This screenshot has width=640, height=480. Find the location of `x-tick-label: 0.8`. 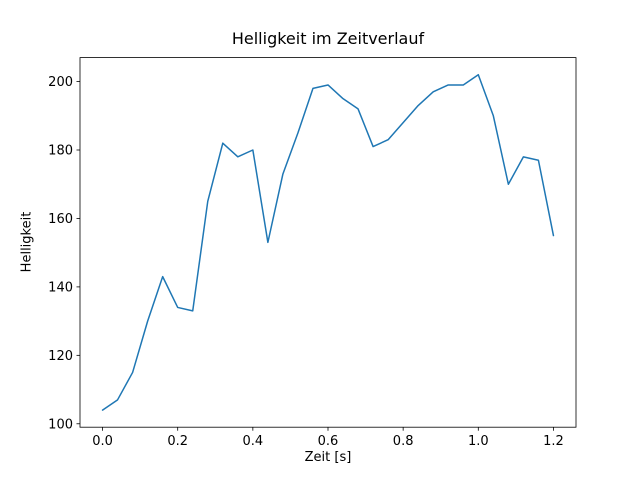

x-tick-label: 0.8 is located at coordinates (403, 441).